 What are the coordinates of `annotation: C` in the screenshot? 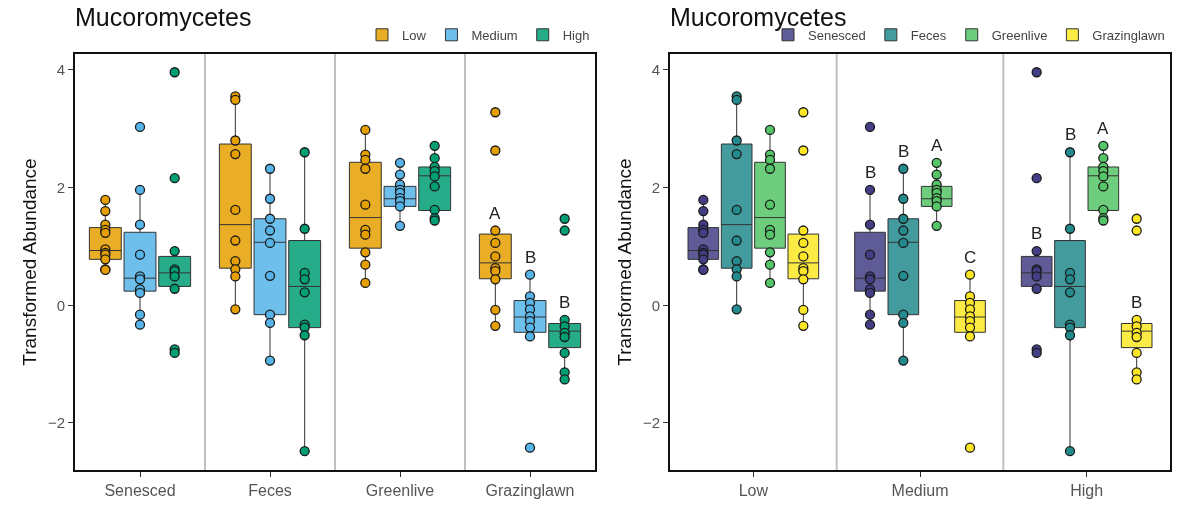 It's located at (970, 257).